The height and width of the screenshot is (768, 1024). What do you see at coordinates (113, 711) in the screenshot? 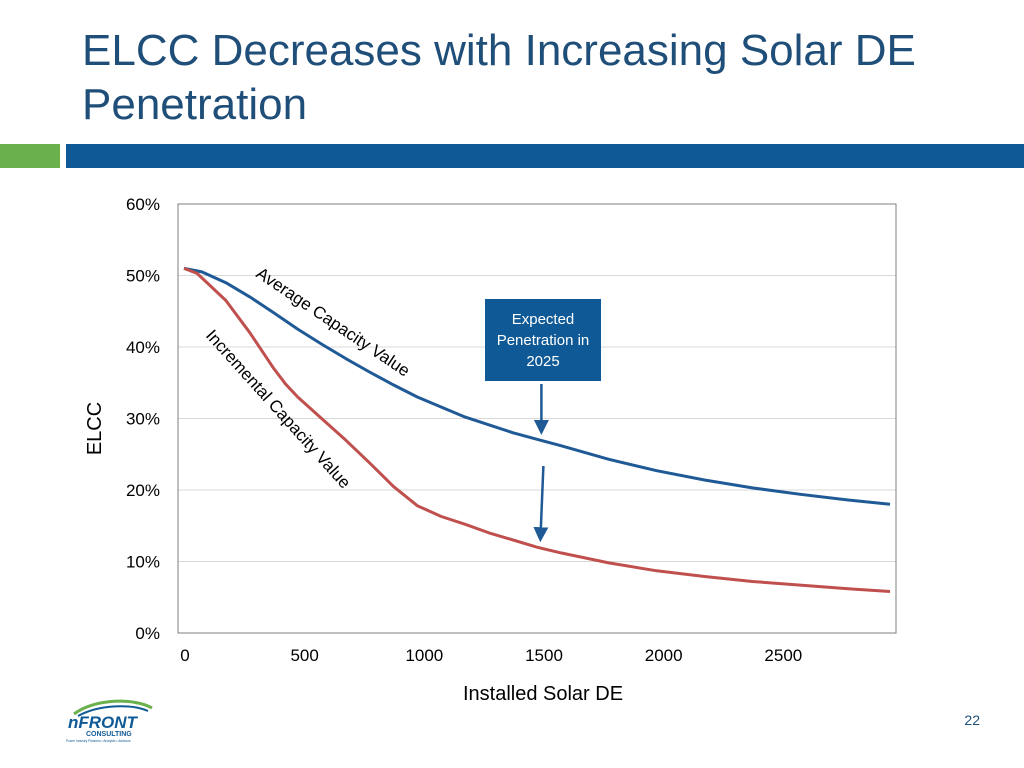
I see `logo-swoosh-blue` at bounding box center [113, 711].